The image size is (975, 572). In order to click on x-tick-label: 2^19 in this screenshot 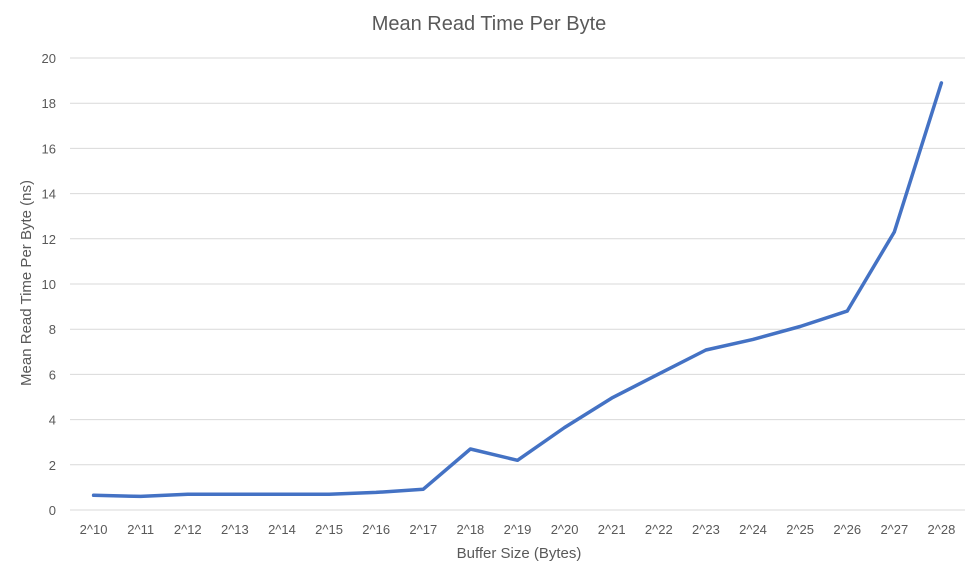, I will do `click(518, 529)`.